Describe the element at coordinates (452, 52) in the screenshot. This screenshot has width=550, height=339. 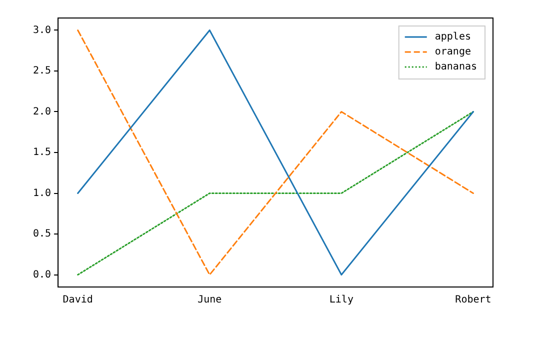
I see `legend-label: orange` at that location.